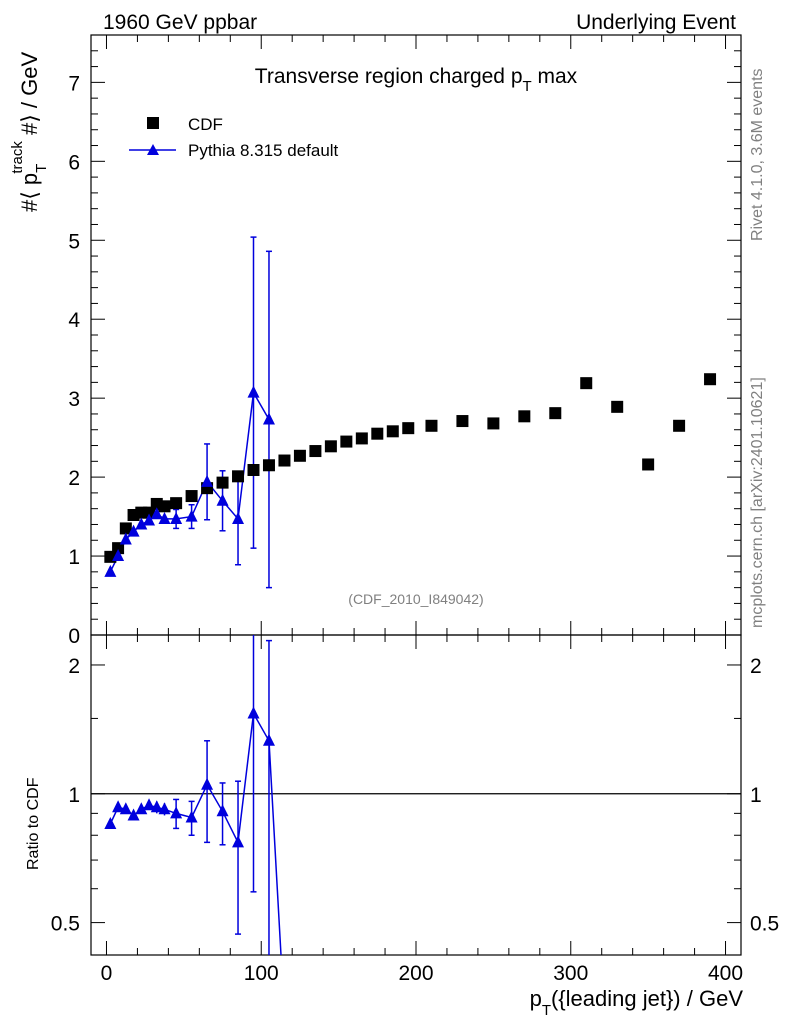  What do you see at coordinates (757, 154) in the screenshot?
I see `rivet-label: Rivet 4.1.0, 3.6M events` at bounding box center [757, 154].